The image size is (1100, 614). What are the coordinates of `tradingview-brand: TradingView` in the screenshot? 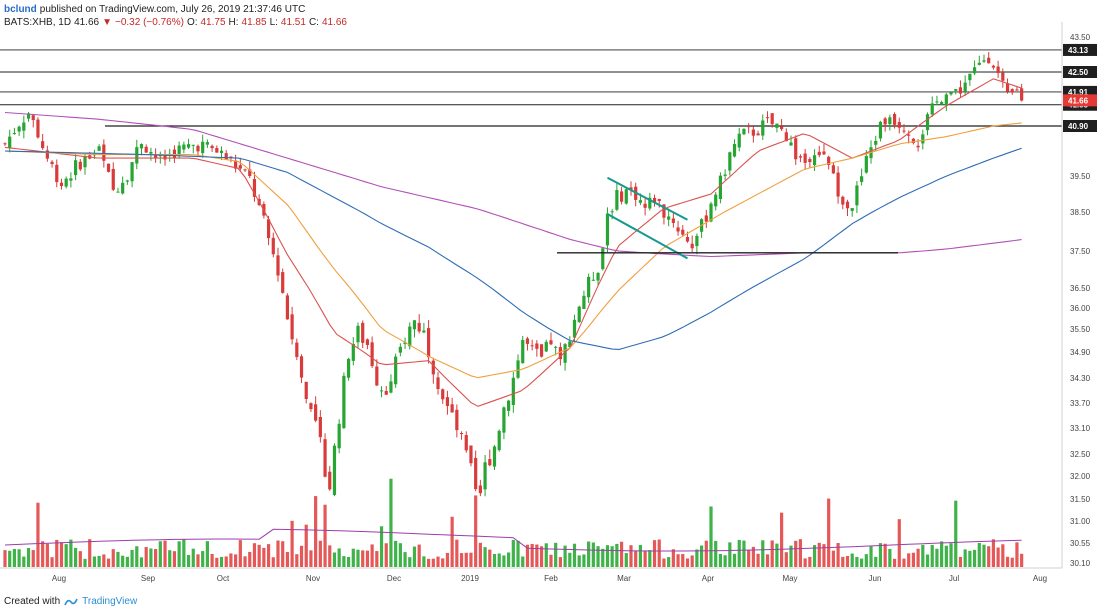 It's located at (110, 601).